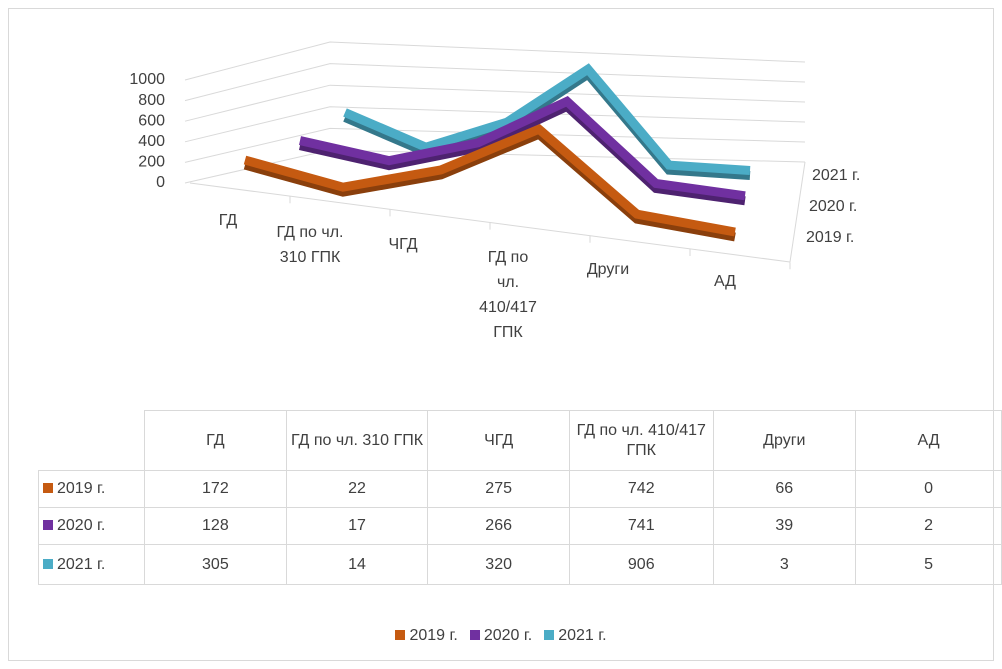 Image resolution: width=1002 pixels, height=669 pixels. What do you see at coordinates (215, 489) in the screenshot?
I see `table-cell: 172` at bounding box center [215, 489].